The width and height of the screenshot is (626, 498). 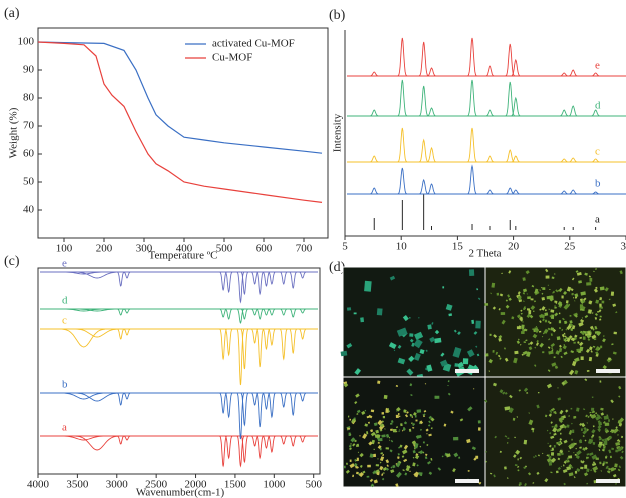 What do you see at coordinates (29, 182) in the screenshot?
I see `y-tick-label: 50` at bounding box center [29, 182].